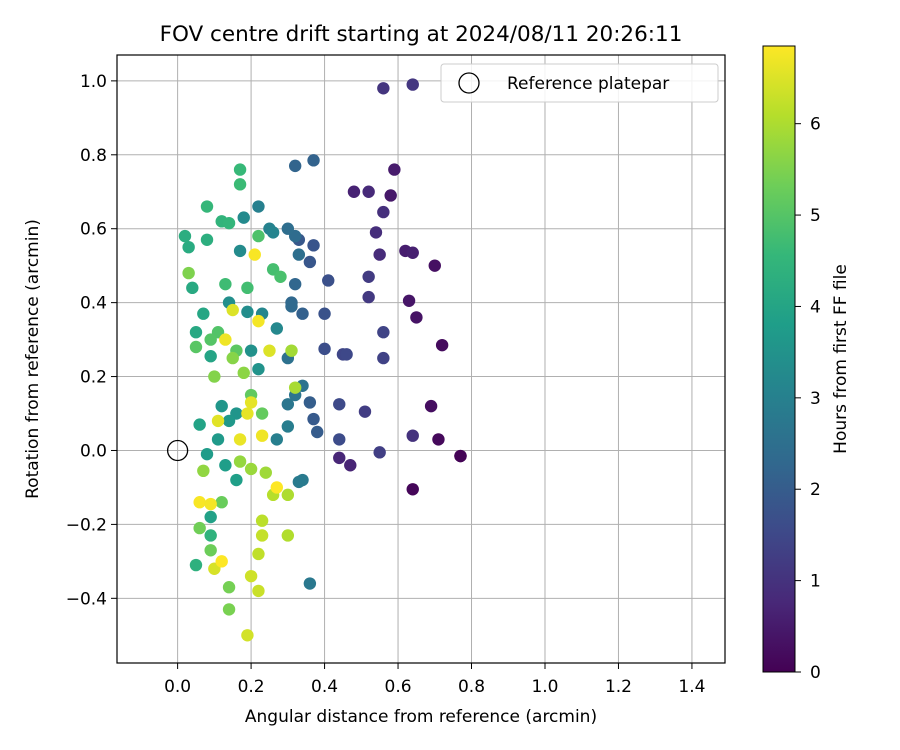  What do you see at coordinates (815, 399) in the screenshot?
I see `colorbar-tick-label: 3` at bounding box center [815, 399].